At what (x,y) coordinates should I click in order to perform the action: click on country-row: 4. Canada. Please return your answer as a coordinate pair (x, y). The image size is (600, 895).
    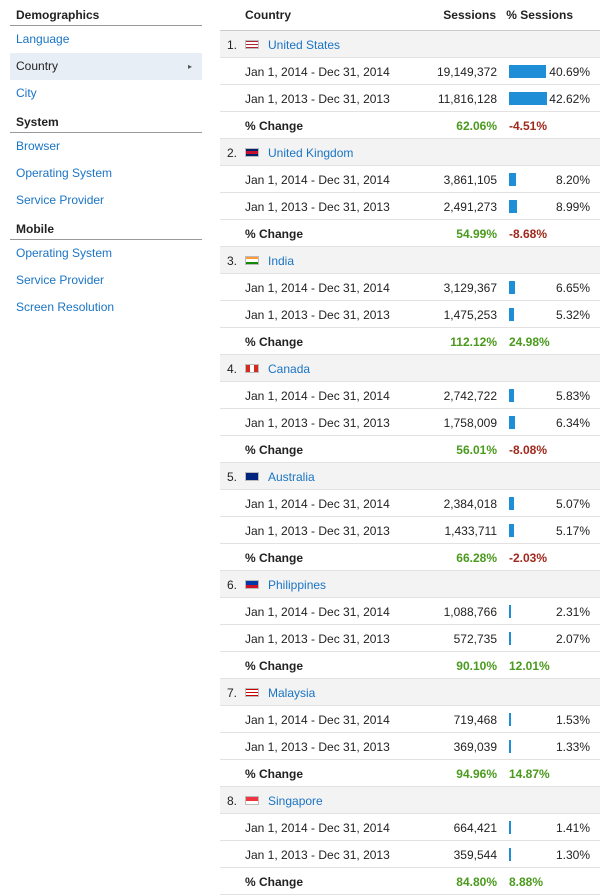
    Looking at the image, I should click on (410, 368).